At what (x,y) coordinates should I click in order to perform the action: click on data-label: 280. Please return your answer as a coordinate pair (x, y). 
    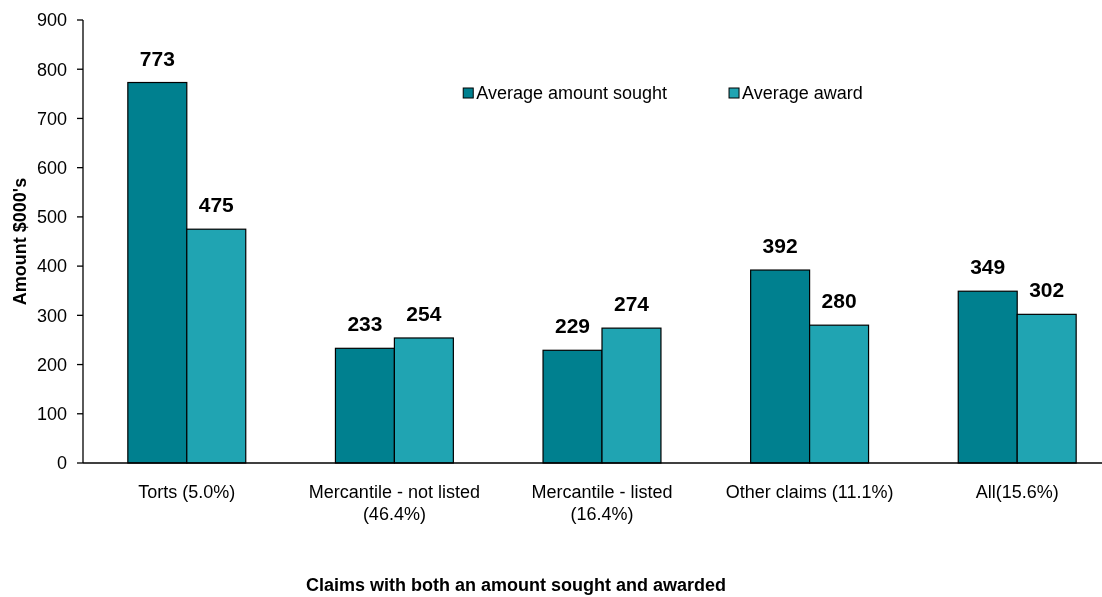
    Looking at the image, I should click on (839, 301).